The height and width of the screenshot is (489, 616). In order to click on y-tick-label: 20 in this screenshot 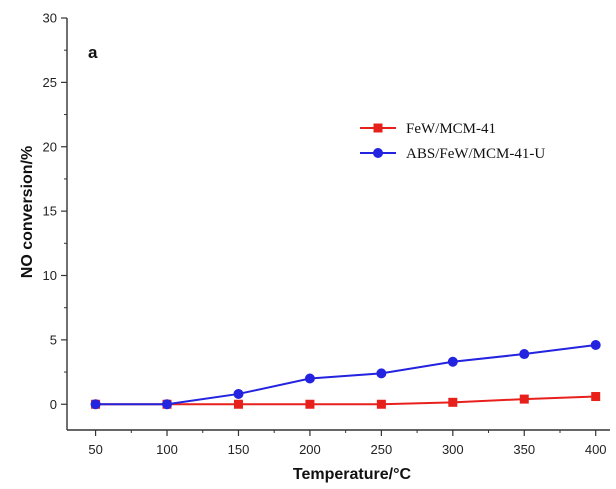, I will do `click(50, 146)`.